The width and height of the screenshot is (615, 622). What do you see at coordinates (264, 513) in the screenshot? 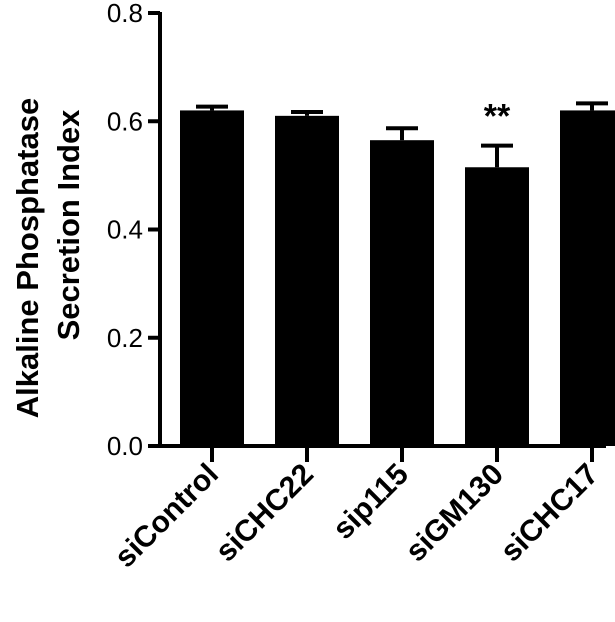
I see `x-tick-label-siCHC22: siCHC22` at bounding box center [264, 513].